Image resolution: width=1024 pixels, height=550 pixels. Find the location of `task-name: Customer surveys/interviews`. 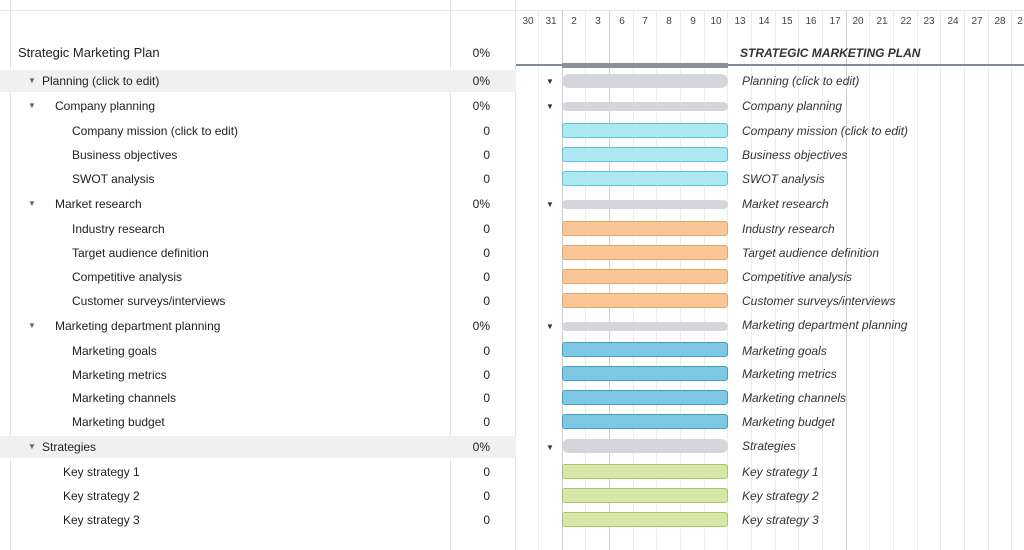

task-name: Customer surveys/interviews is located at coordinates (149, 301).